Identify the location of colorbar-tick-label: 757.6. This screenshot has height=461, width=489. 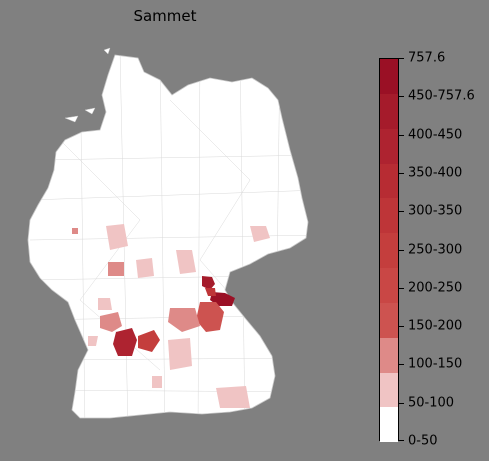
(427, 58).